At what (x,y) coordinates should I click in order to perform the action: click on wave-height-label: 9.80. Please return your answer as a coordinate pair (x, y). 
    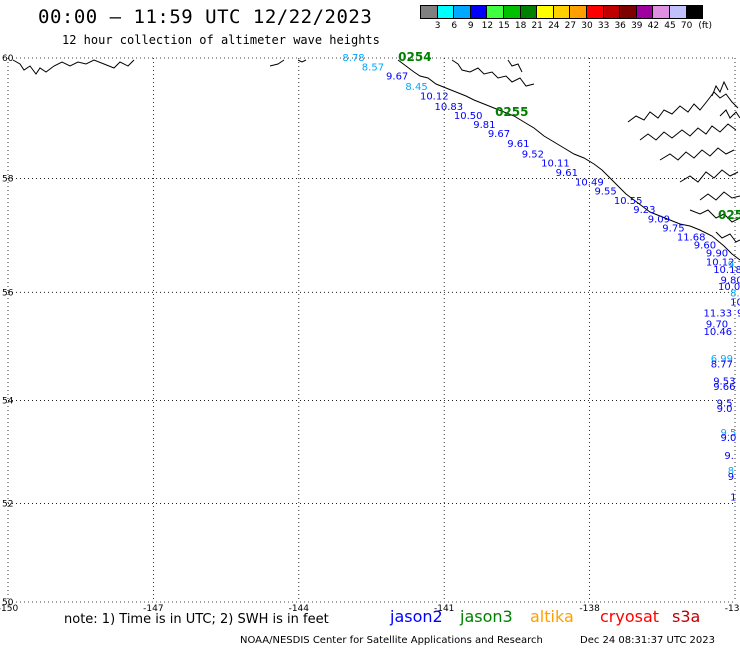
    Looking at the image, I should click on (730, 280).